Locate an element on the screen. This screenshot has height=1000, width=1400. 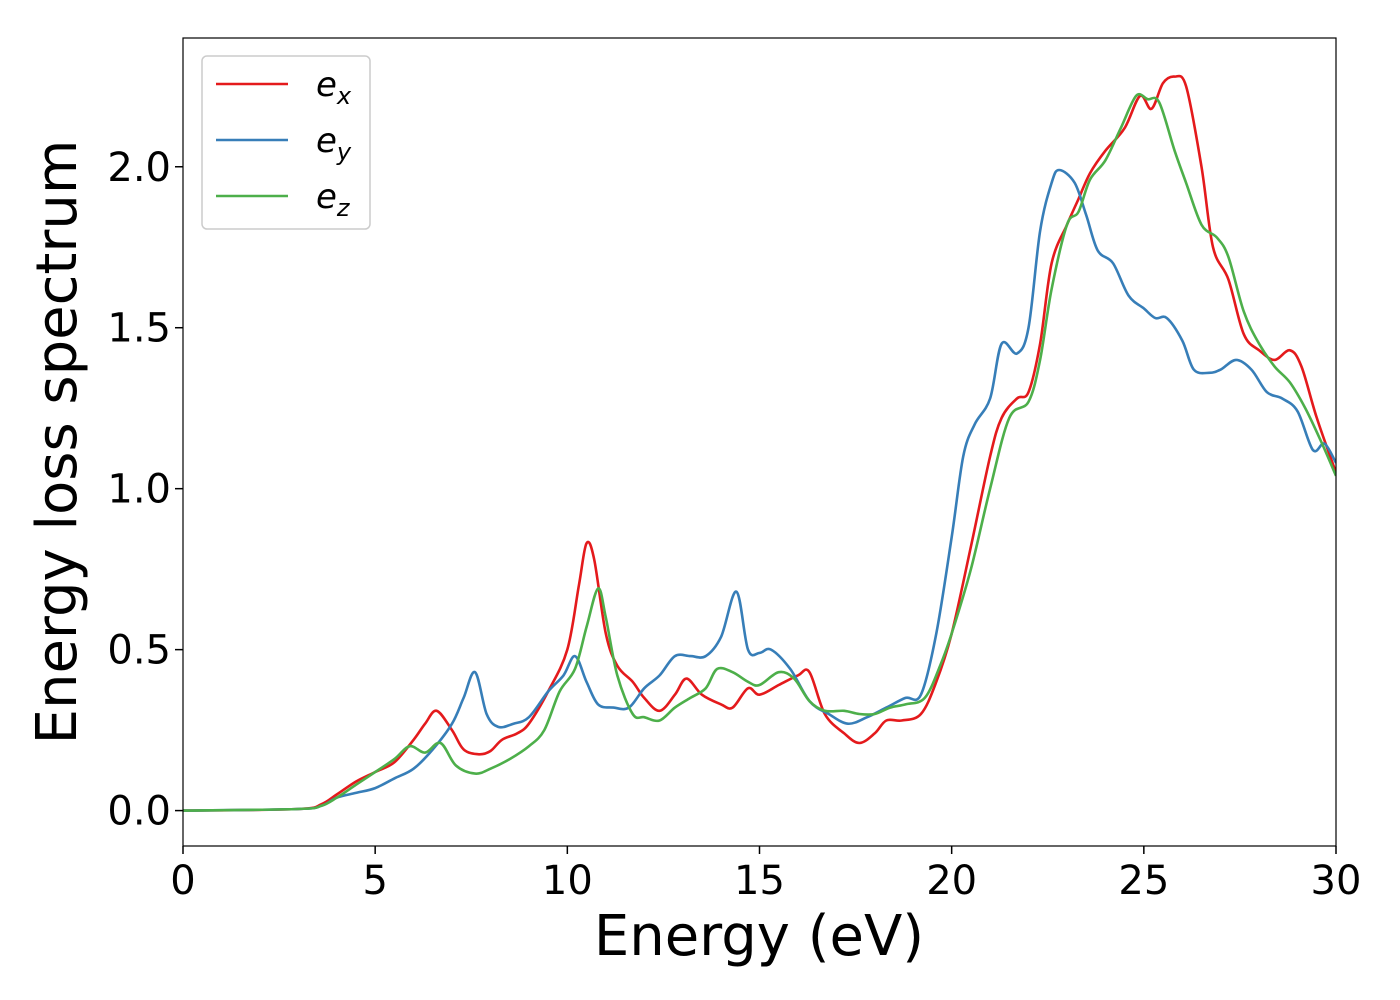
legend-label-x: ex is located at coordinates (334, 87).